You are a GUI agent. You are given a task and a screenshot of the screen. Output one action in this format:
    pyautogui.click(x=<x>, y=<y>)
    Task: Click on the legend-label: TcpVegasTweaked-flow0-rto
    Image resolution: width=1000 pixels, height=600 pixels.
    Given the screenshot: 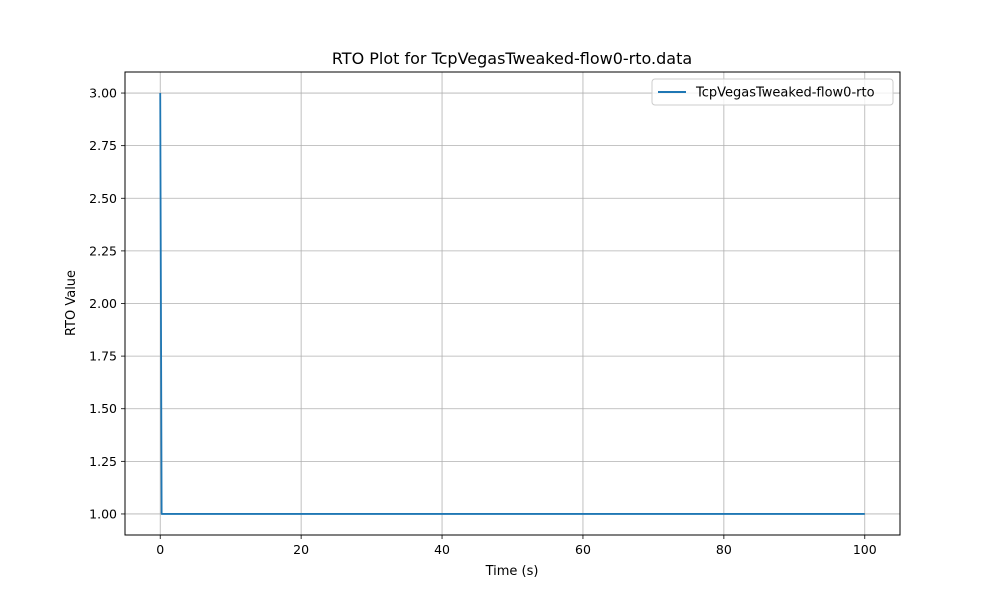 What is the action you would take?
    pyautogui.click(x=785, y=93)
    